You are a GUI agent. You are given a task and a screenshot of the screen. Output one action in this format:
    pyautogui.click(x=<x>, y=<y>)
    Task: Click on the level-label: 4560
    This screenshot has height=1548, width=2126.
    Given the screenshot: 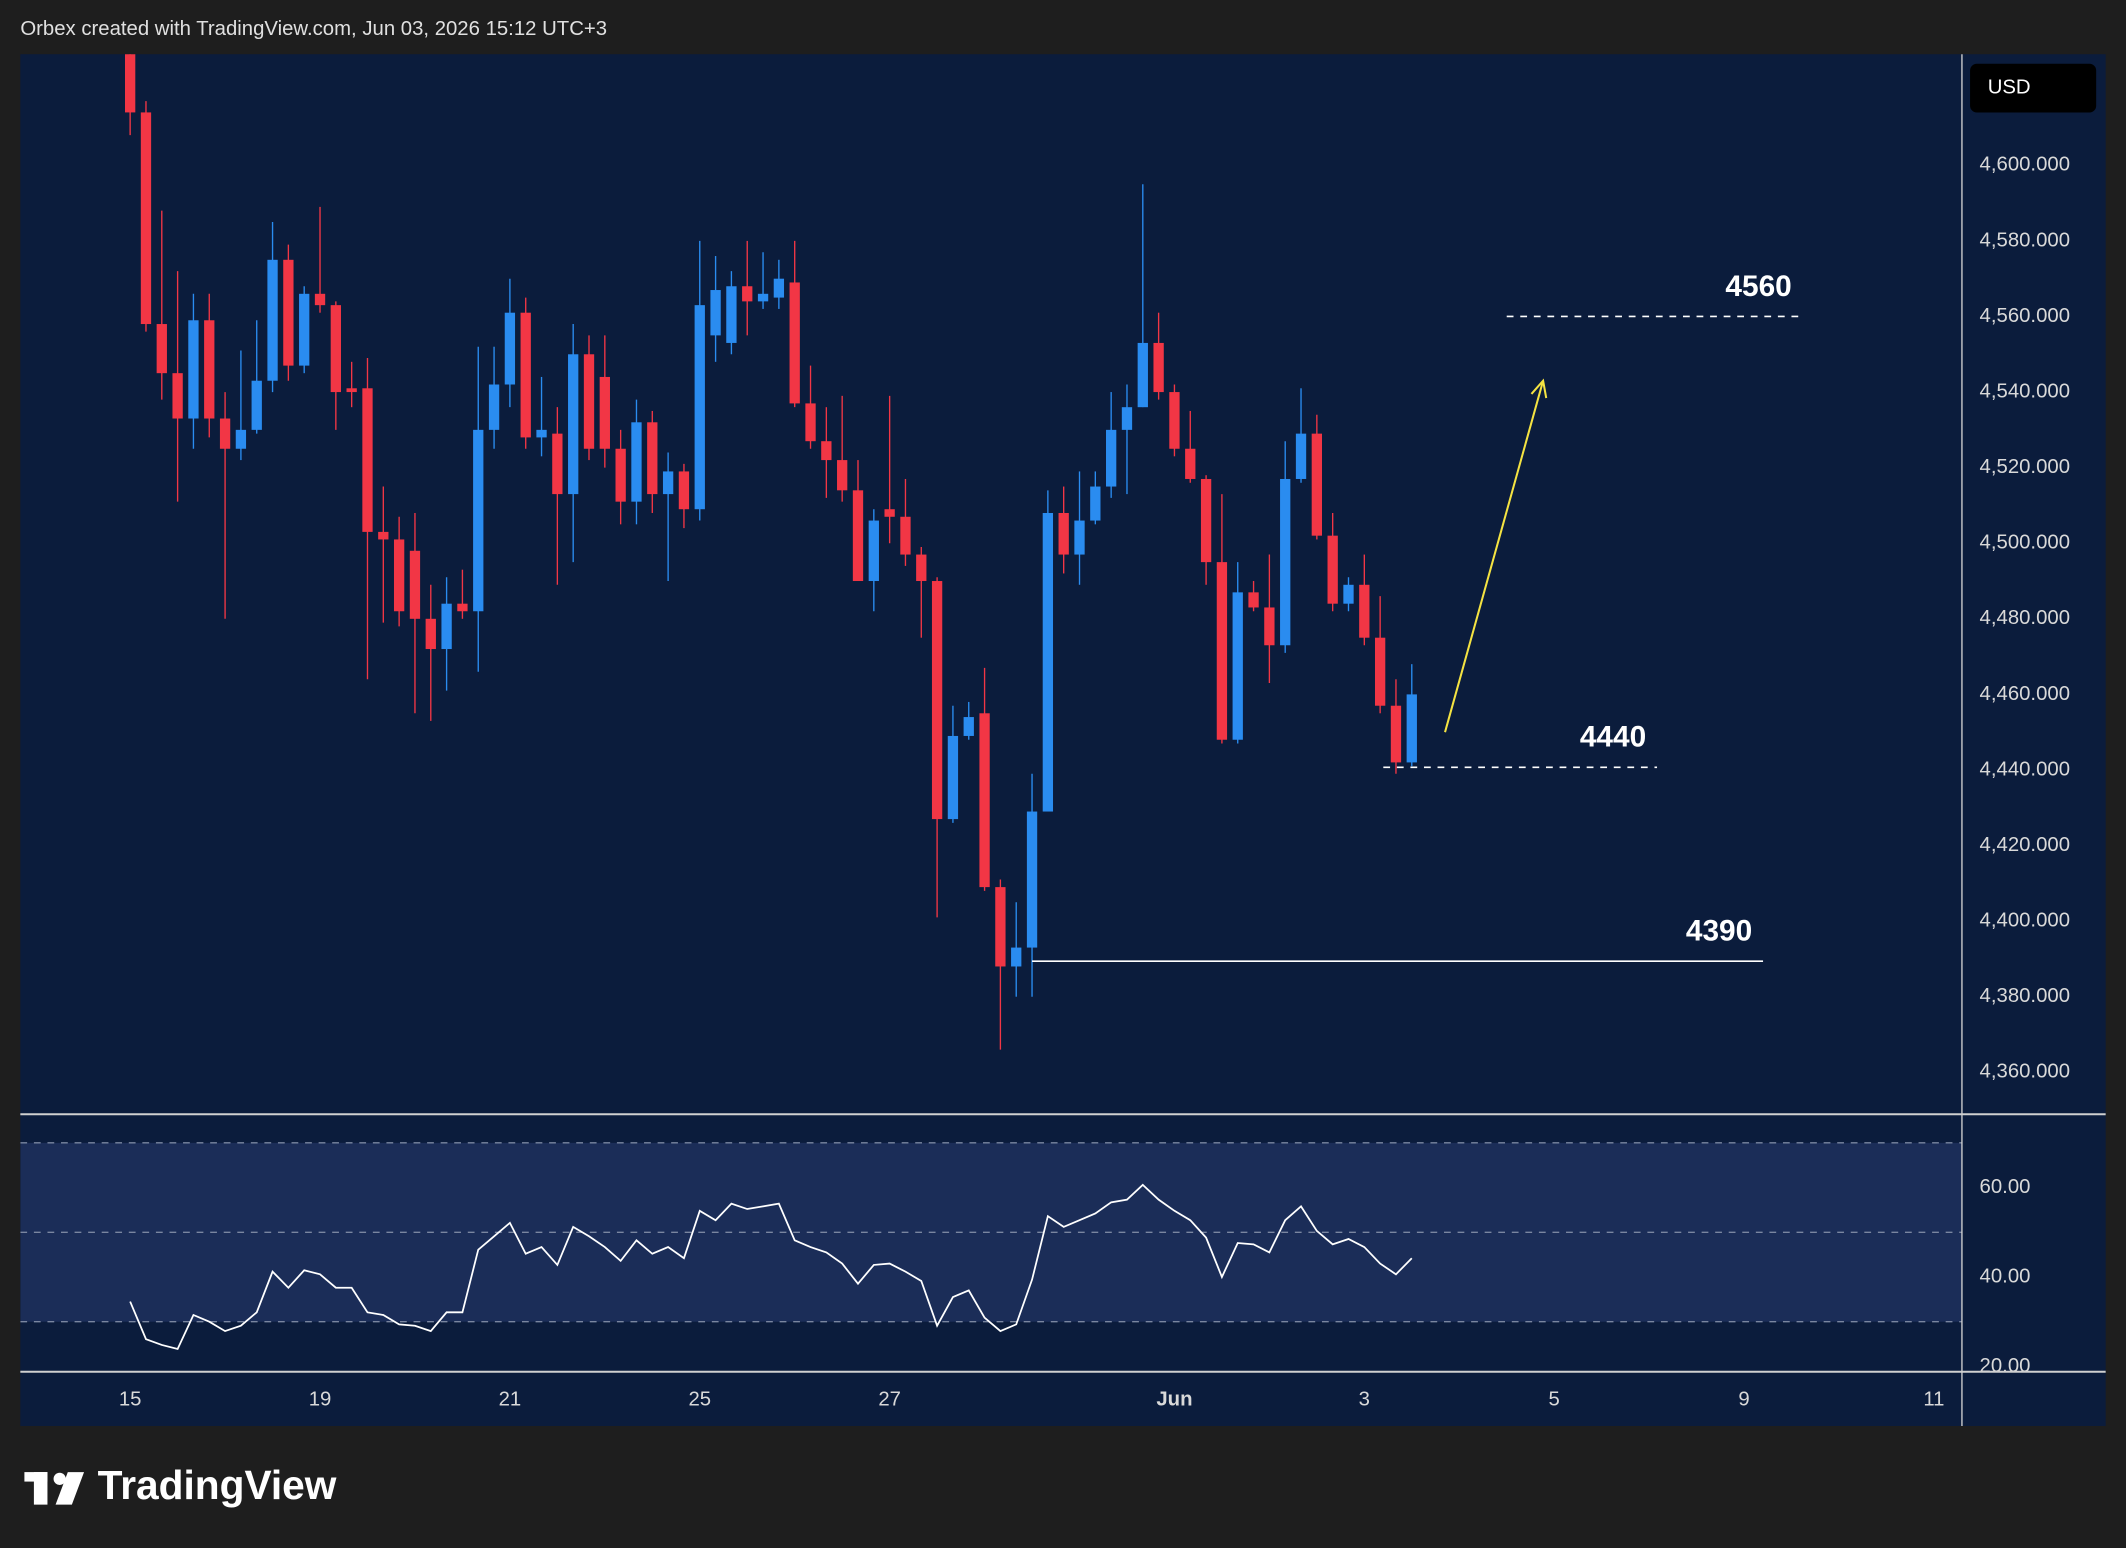 What is the action you would take?
    pyautogui.click(x=1758, y=286)
    